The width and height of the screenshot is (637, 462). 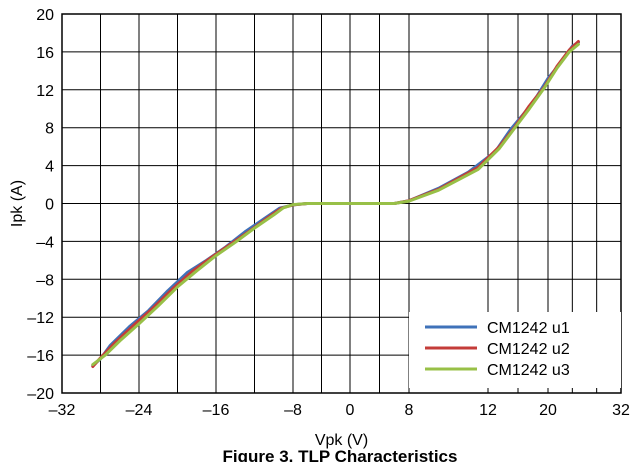 What do you see at coordinates (49, 129) in the screenshot?
I see `y-tick-label: 8` at bounding box center [49, 129].